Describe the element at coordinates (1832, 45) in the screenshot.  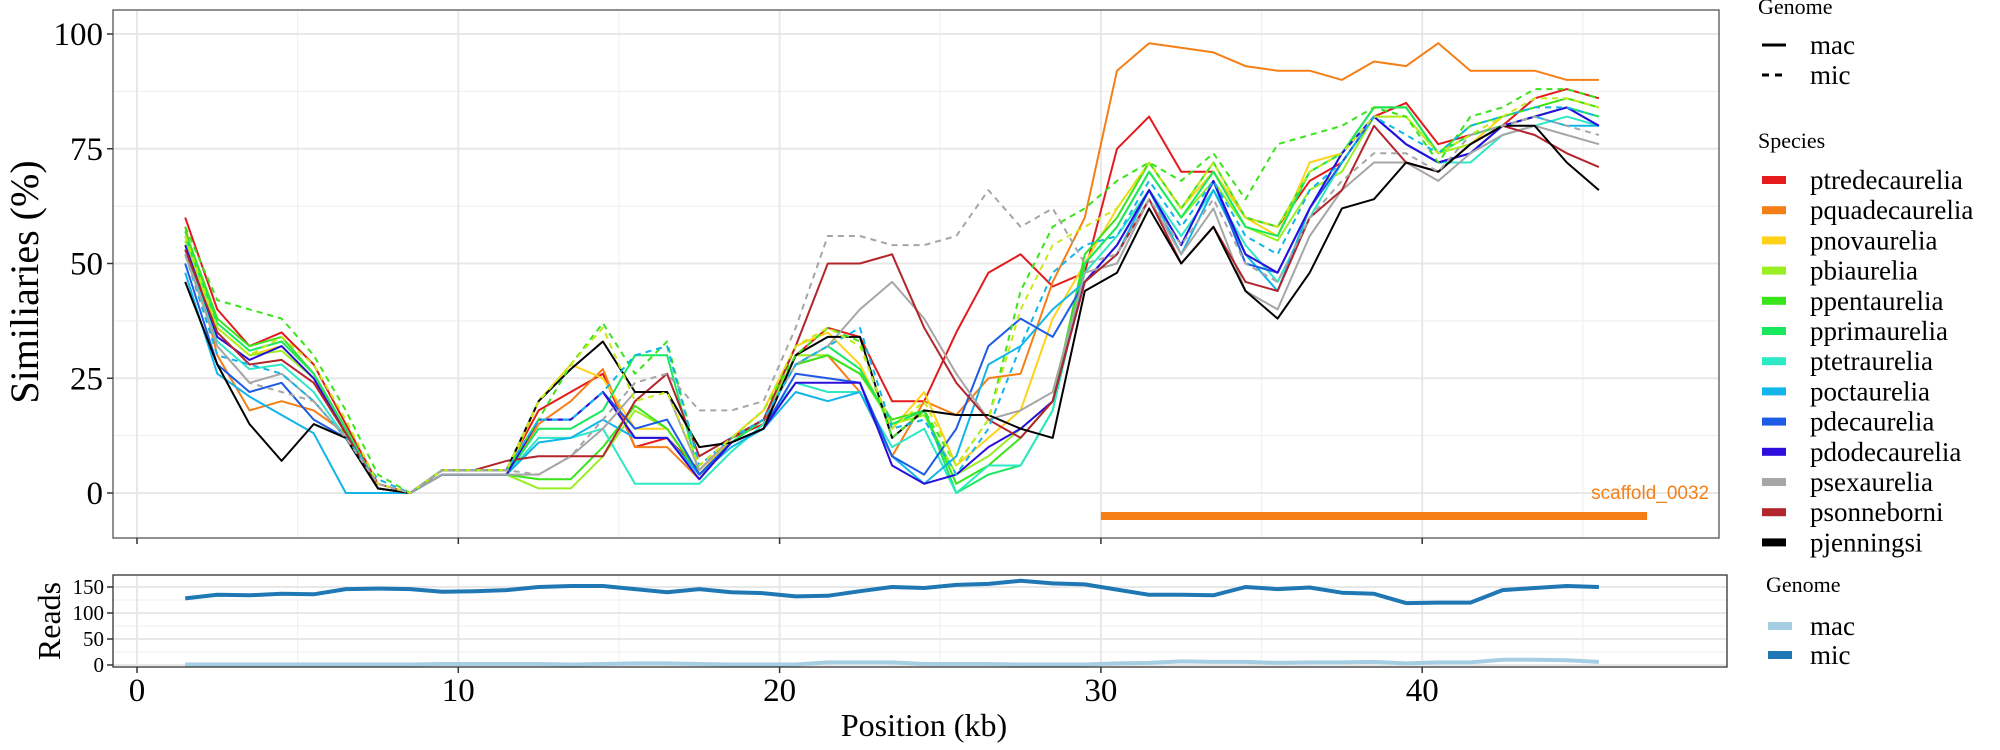
I see `legend-label-mac: mac` at that location.